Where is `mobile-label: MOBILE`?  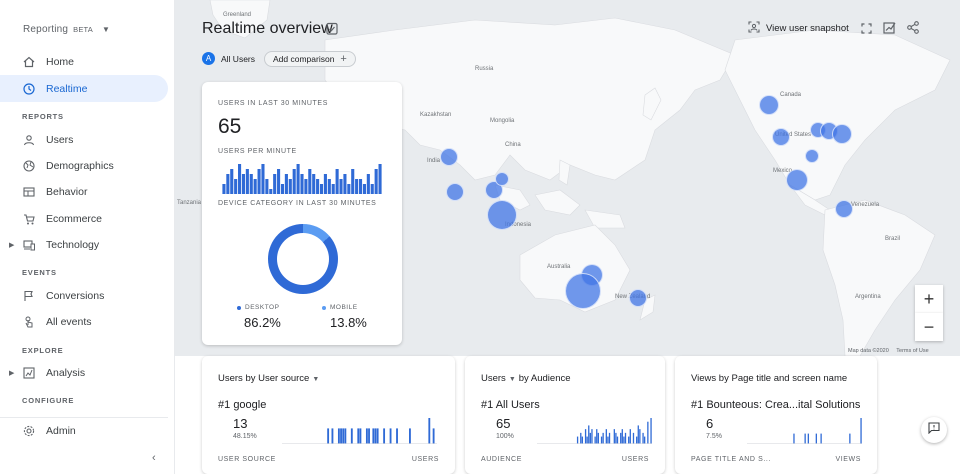
mobile-label: MOBILE is located at coordinates (344, 307).